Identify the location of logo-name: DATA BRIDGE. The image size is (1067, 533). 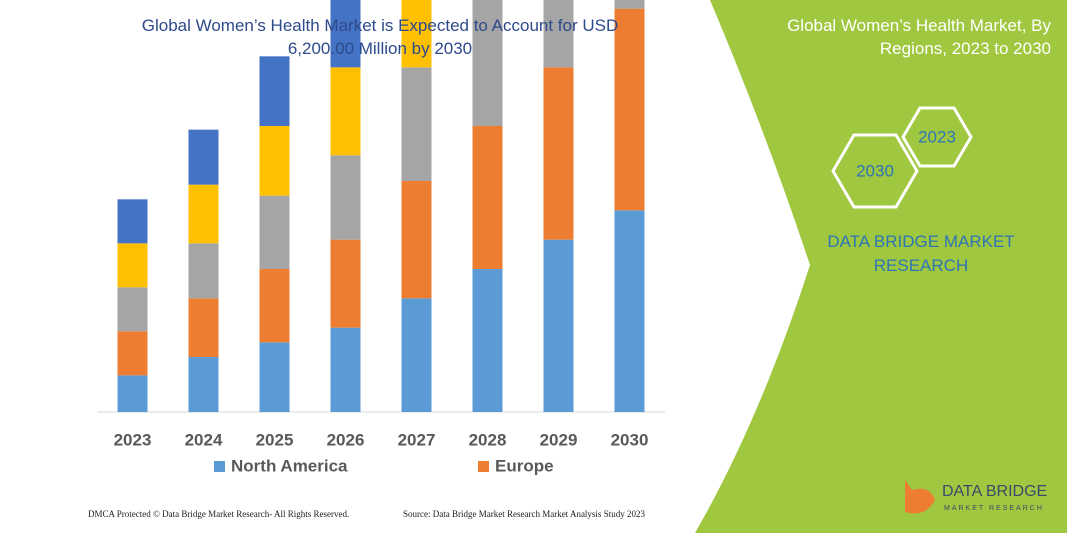
(994, 491).